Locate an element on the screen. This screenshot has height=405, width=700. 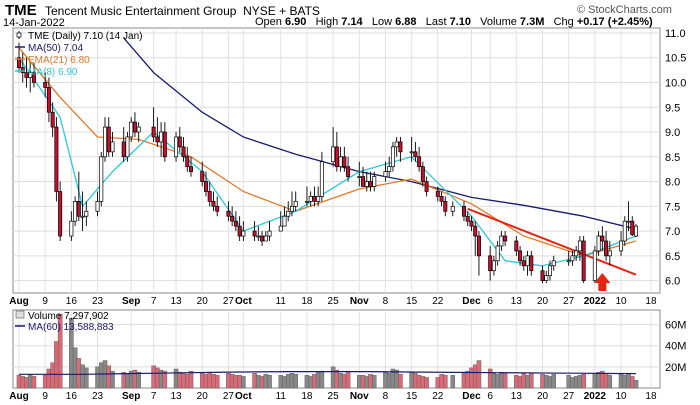
x-tick-label: 6 is located at coordinates (490, 301).